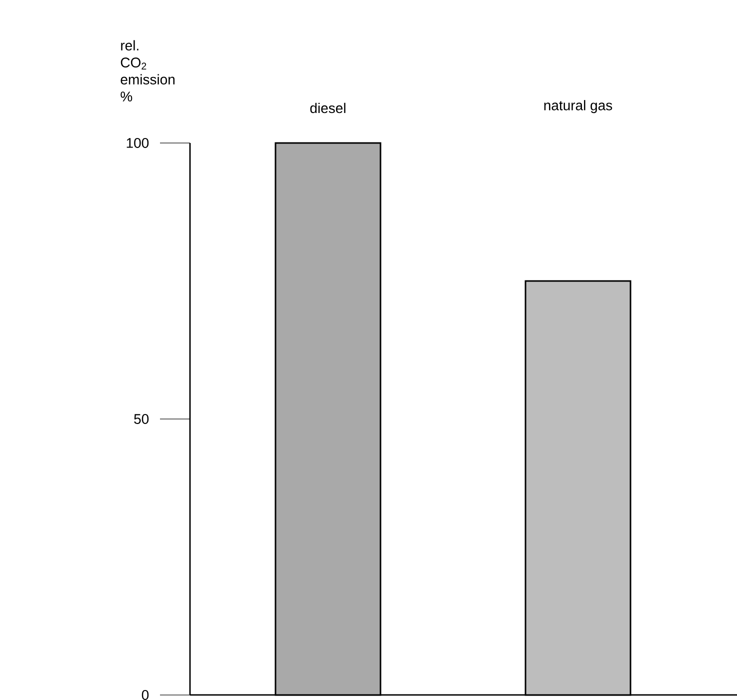 The image size is (737, 700). I want to click on x-tick-label: natural gas, so click(578, 107).